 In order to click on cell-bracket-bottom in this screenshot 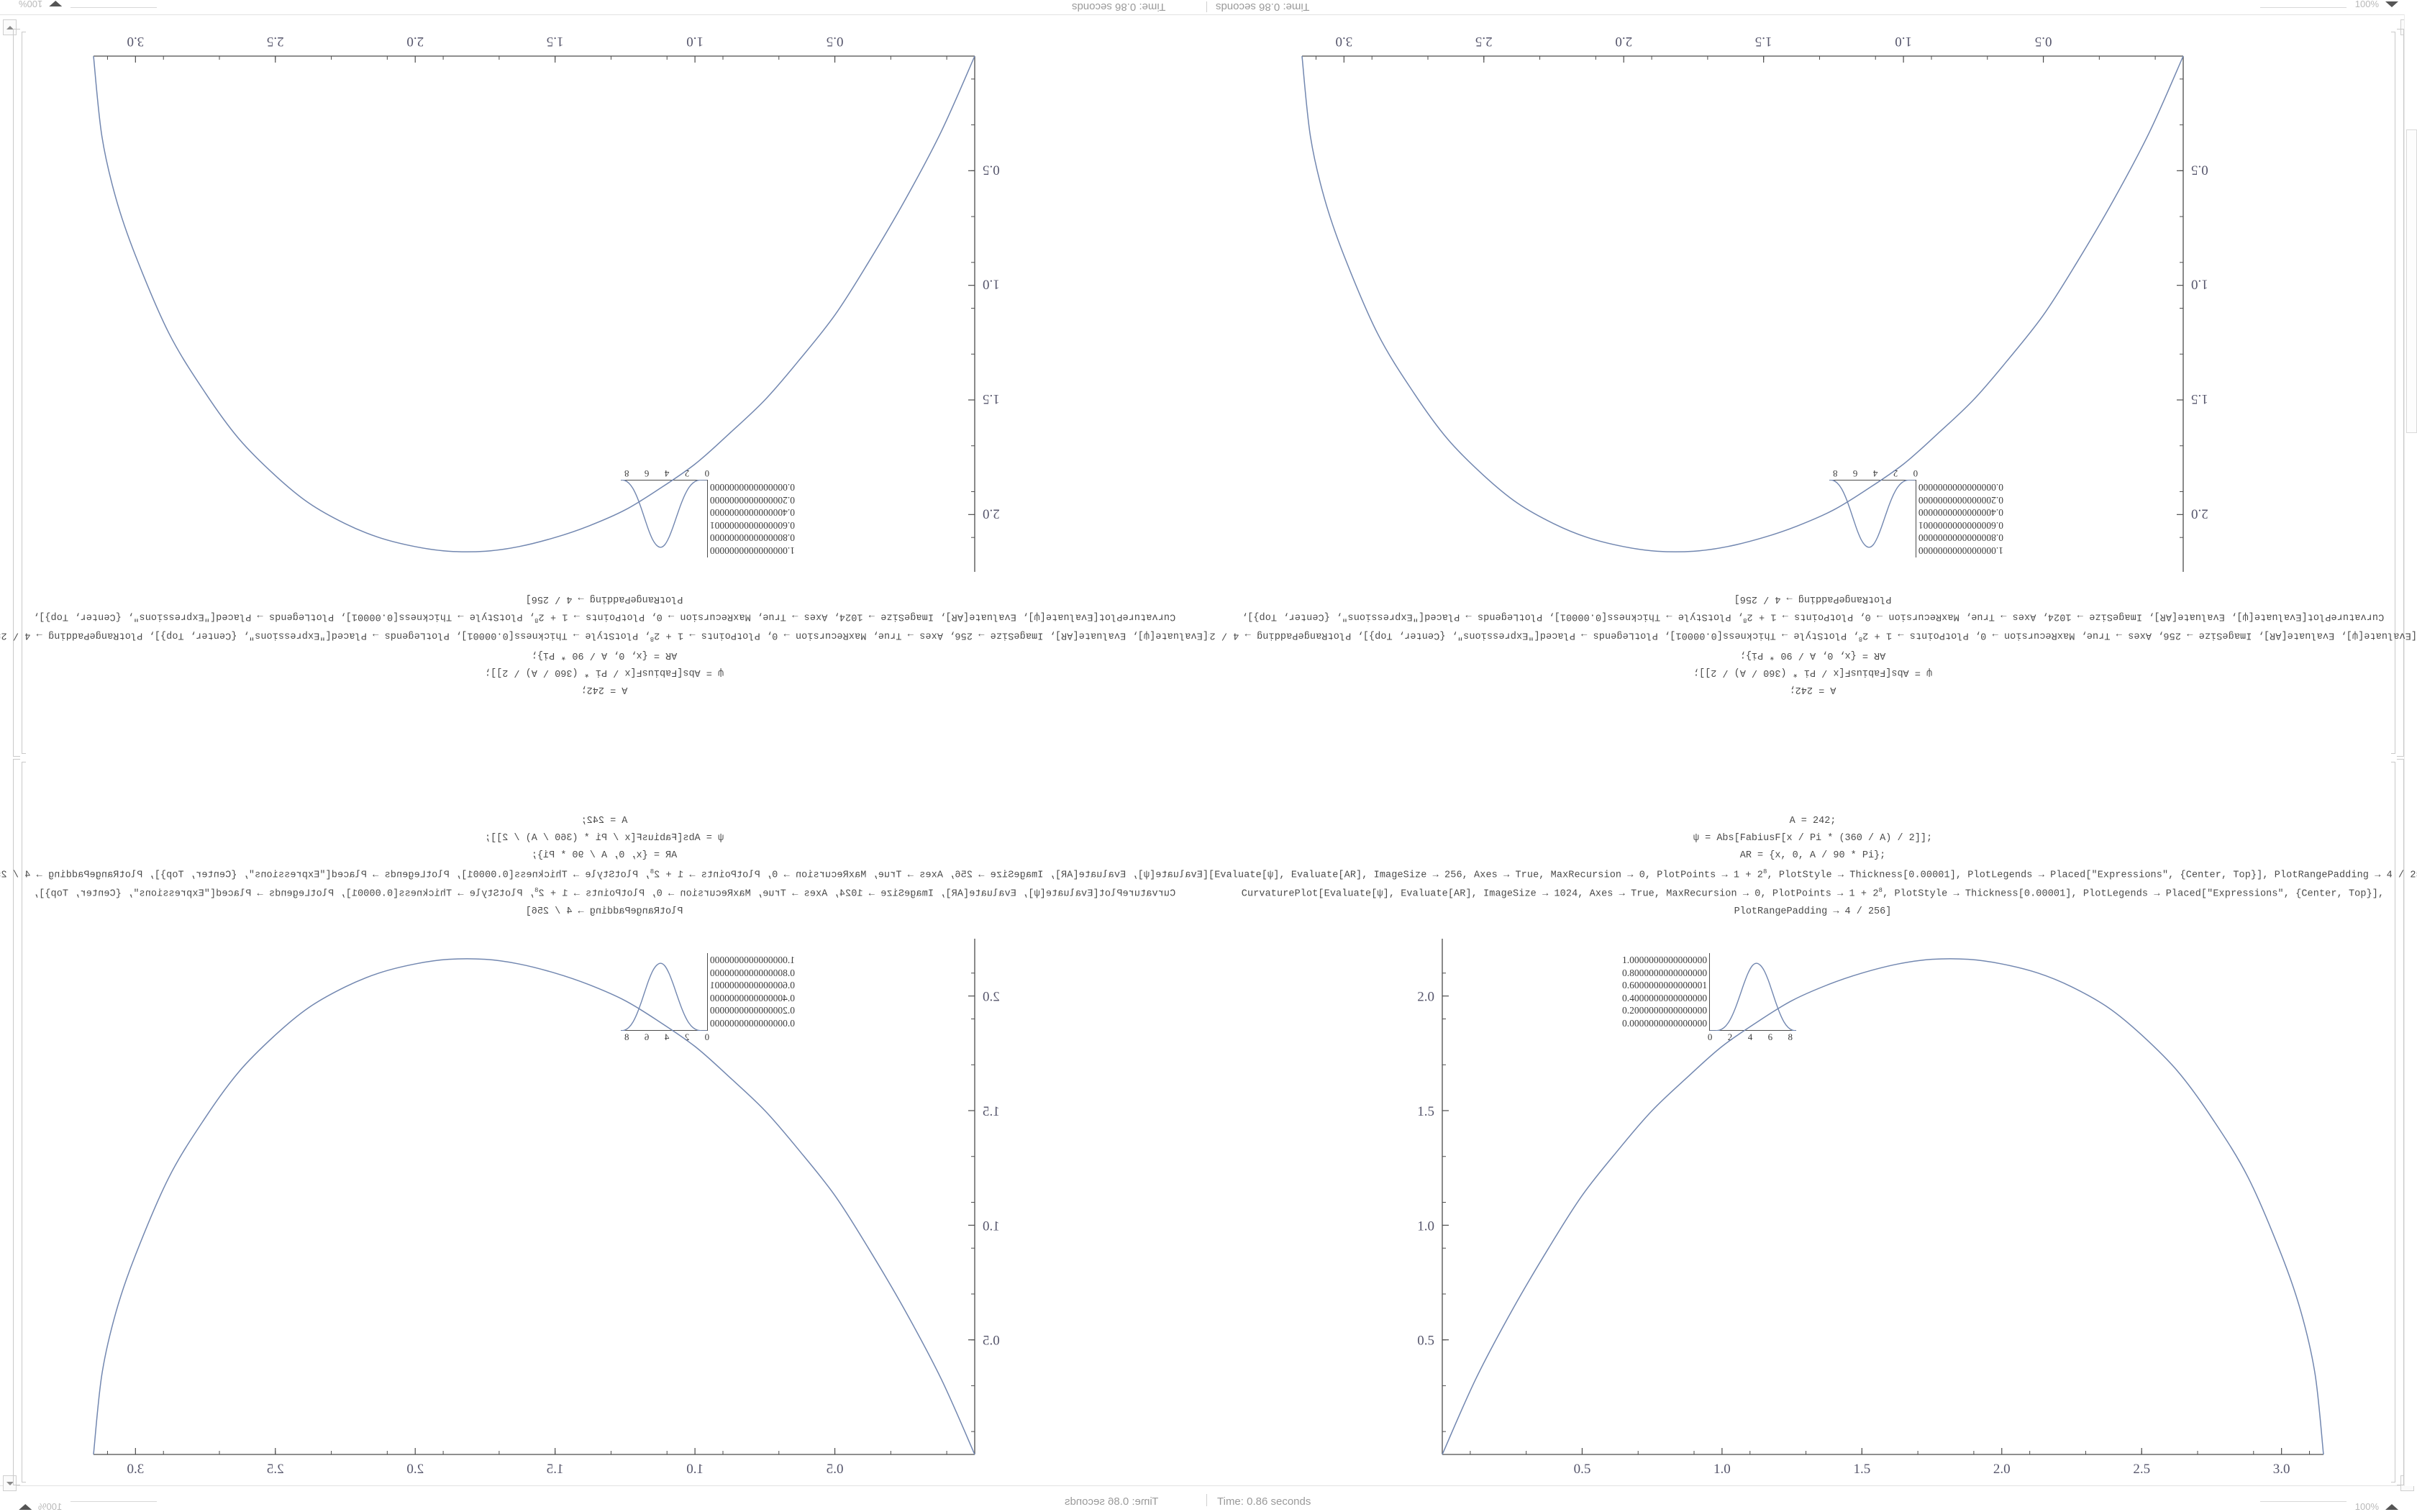, I will do `click(2401, 1122)`.